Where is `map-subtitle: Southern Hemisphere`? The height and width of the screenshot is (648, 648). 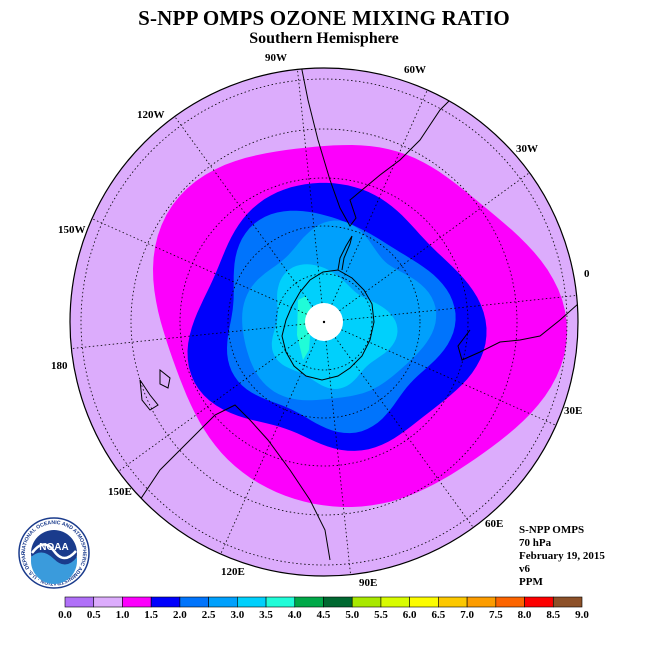
map-subtitle: Southern Hemisphere is located at coordinates (324, 38).